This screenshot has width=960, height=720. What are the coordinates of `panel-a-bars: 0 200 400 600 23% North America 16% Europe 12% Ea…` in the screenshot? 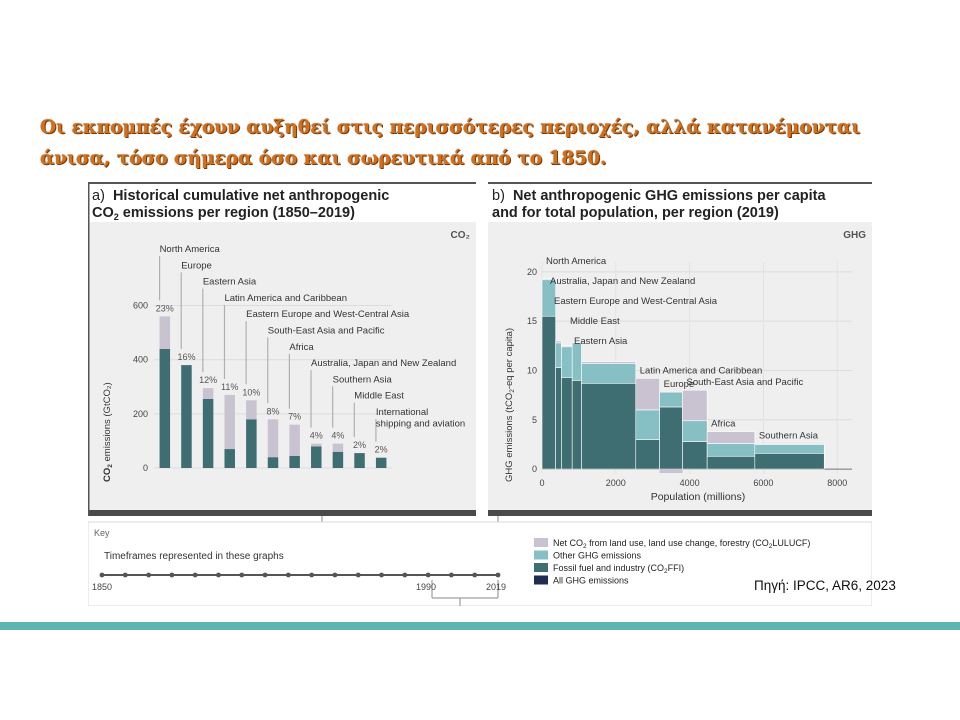 It's located at (299, 358).